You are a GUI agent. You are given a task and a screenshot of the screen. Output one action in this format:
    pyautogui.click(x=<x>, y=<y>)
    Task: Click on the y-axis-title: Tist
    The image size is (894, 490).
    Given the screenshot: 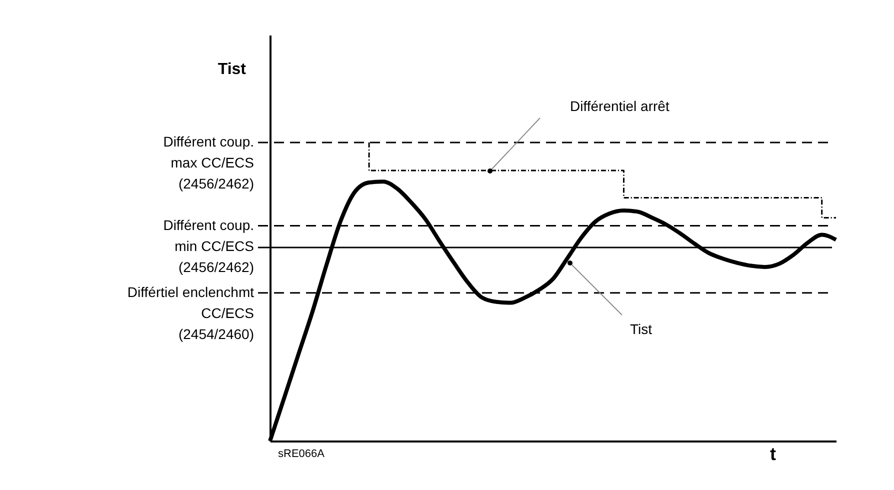 What is the action you would take?
    pyautogui.click(x=232, y=69)
    